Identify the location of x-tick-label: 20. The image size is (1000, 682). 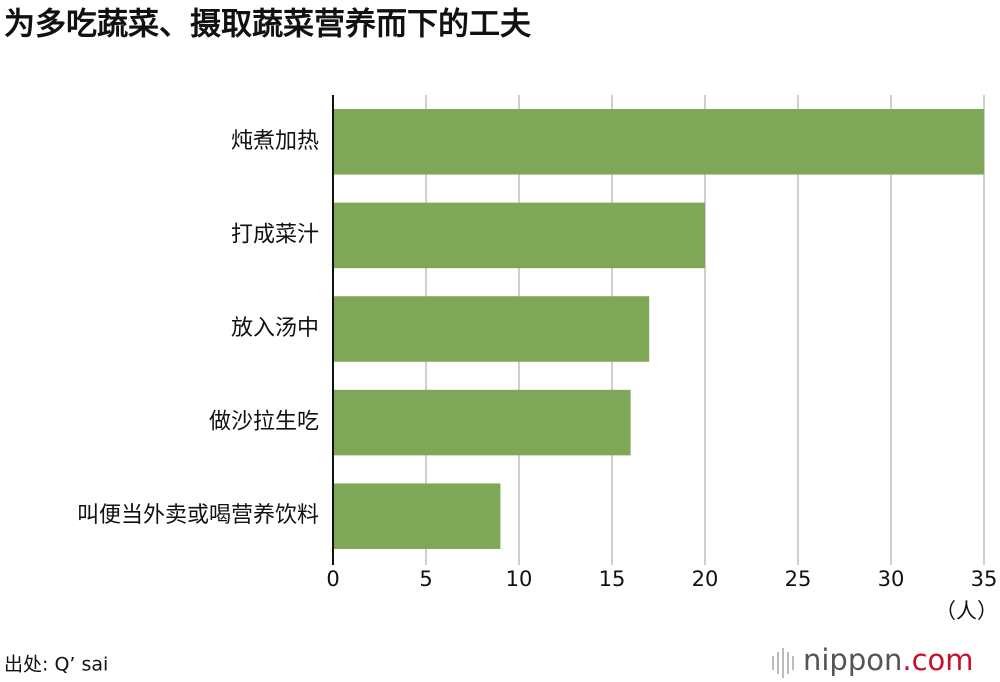
(705, 579).